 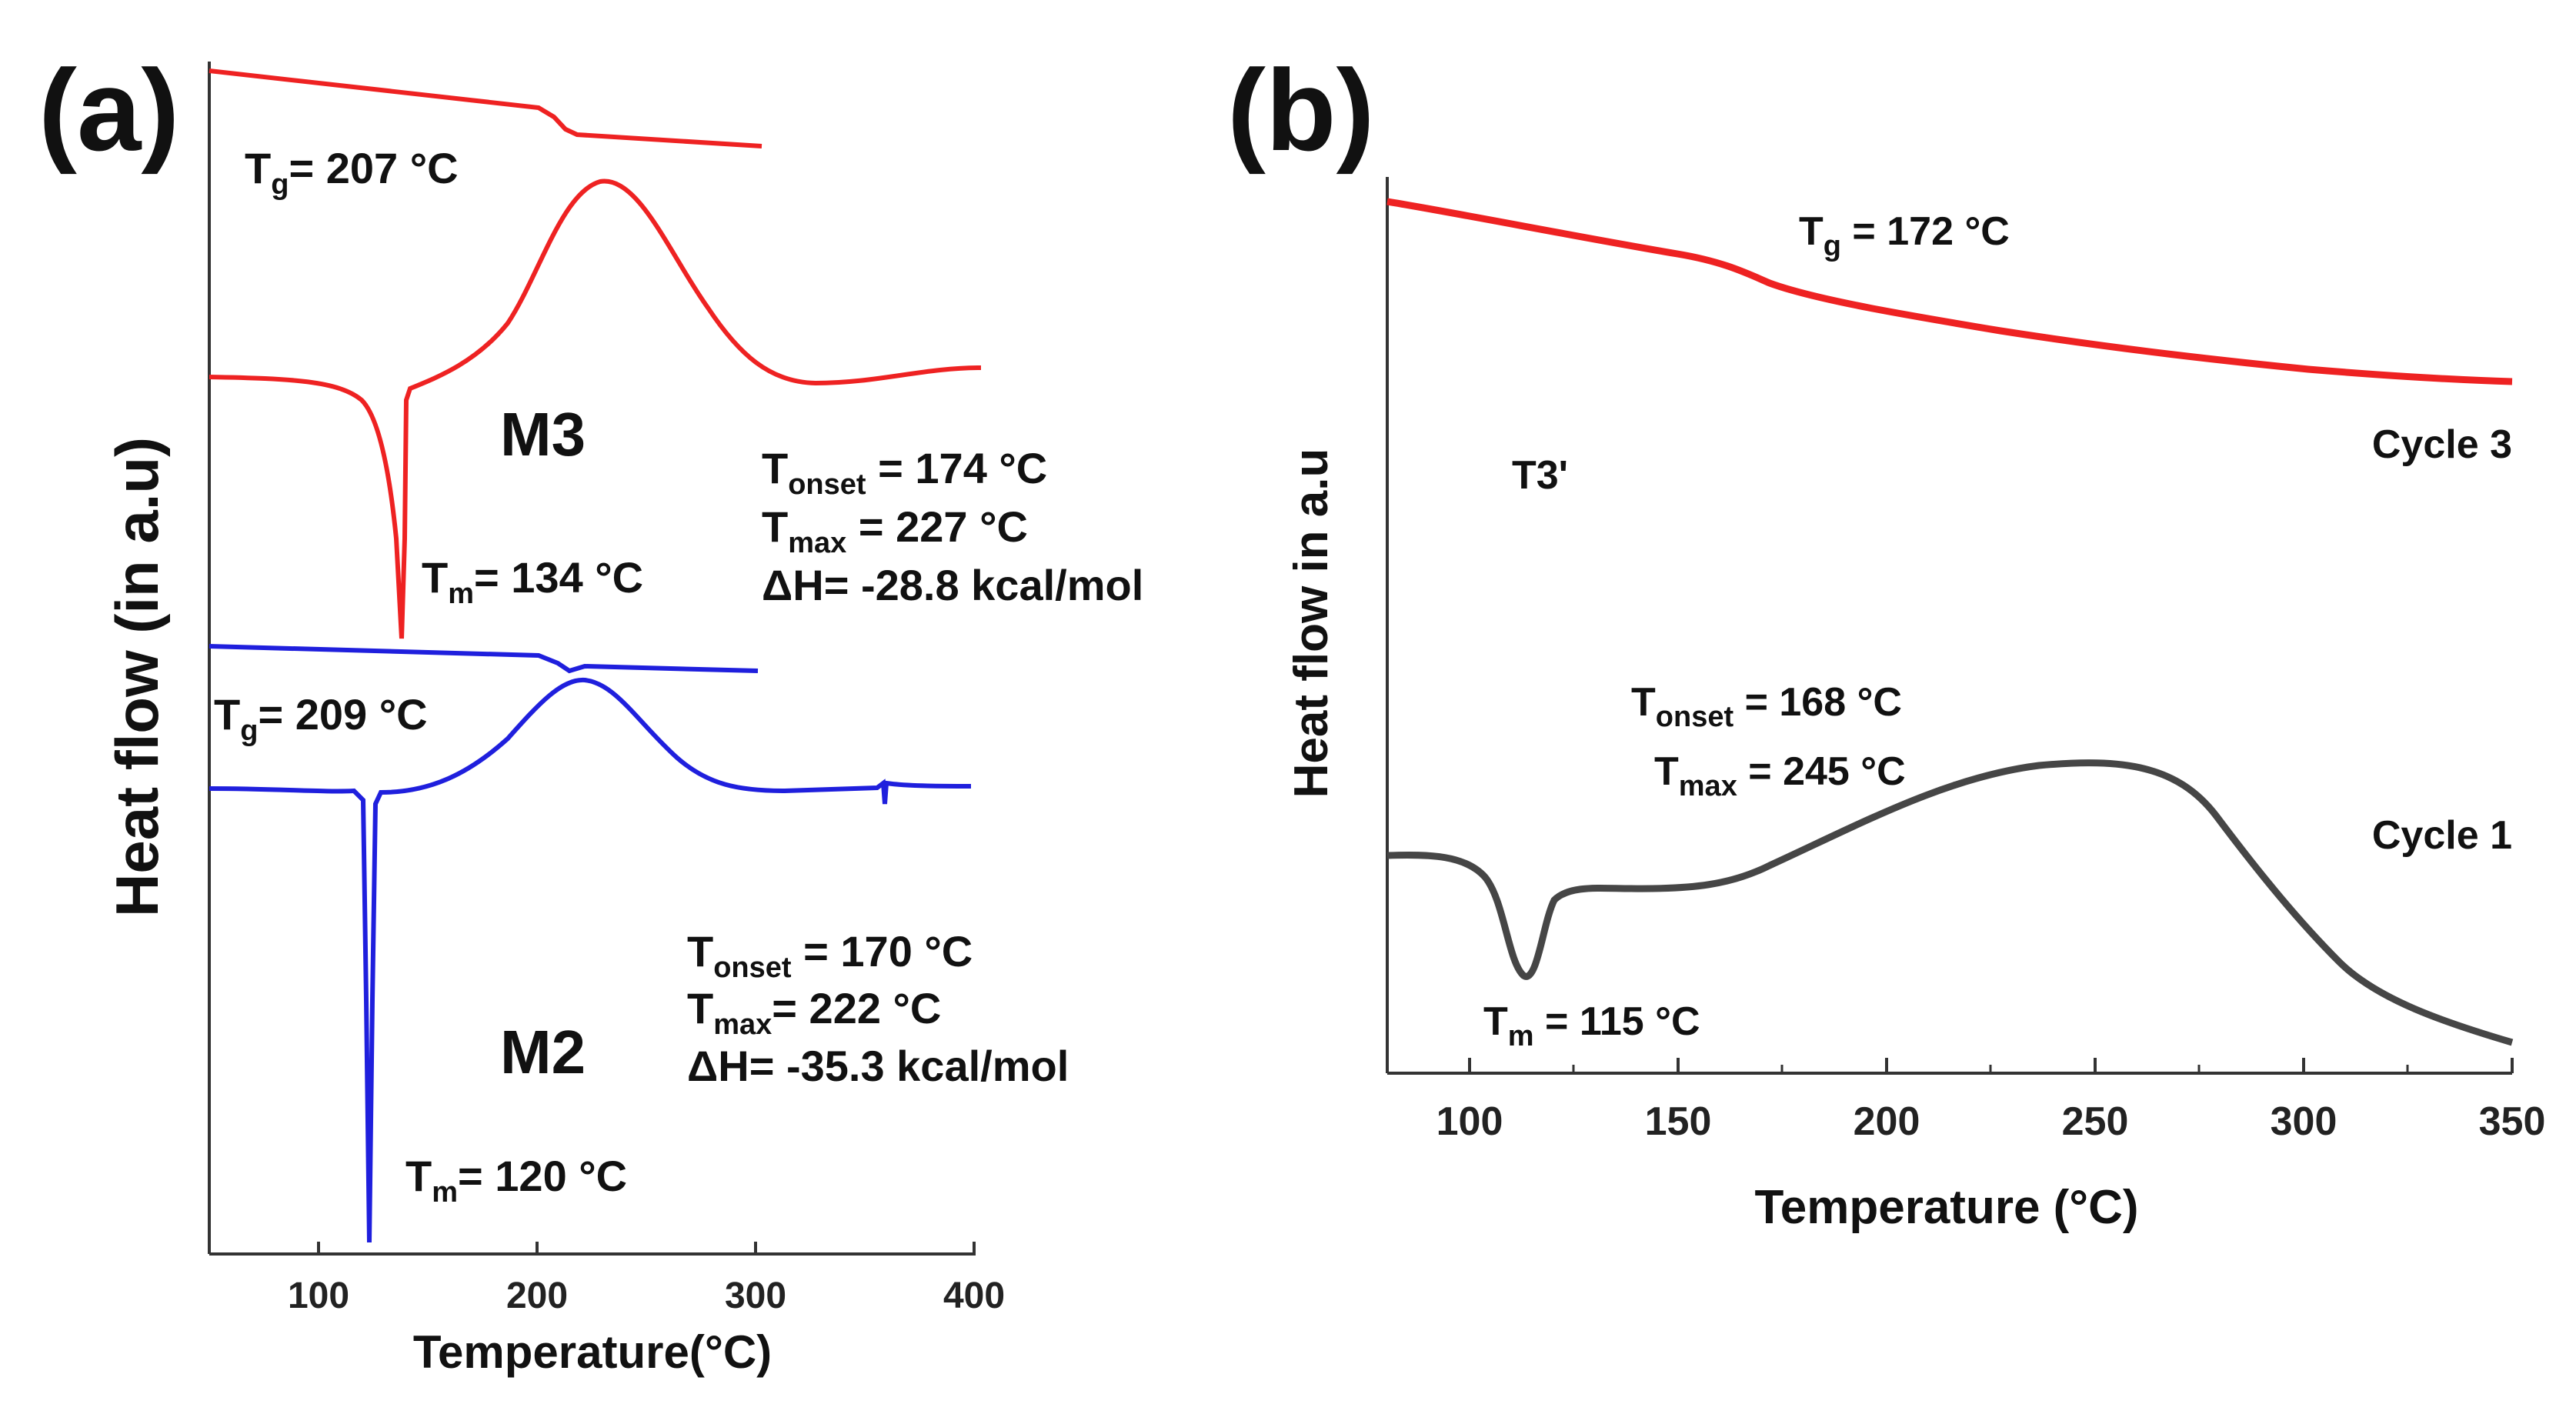 What do you see at coordinates (108, 110) in the screenshot?
I see `panel-a-label: (a)` at bounding box center [108, 110].